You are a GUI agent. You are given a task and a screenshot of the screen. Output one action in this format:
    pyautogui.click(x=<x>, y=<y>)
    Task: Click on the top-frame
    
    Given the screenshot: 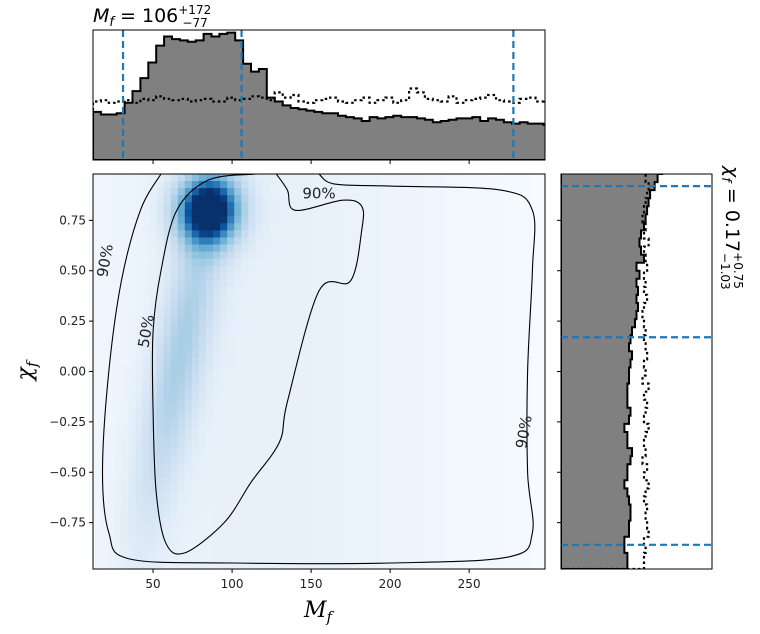 What is the action you would take?
    pyautogui.click(x=319, y=95)
    